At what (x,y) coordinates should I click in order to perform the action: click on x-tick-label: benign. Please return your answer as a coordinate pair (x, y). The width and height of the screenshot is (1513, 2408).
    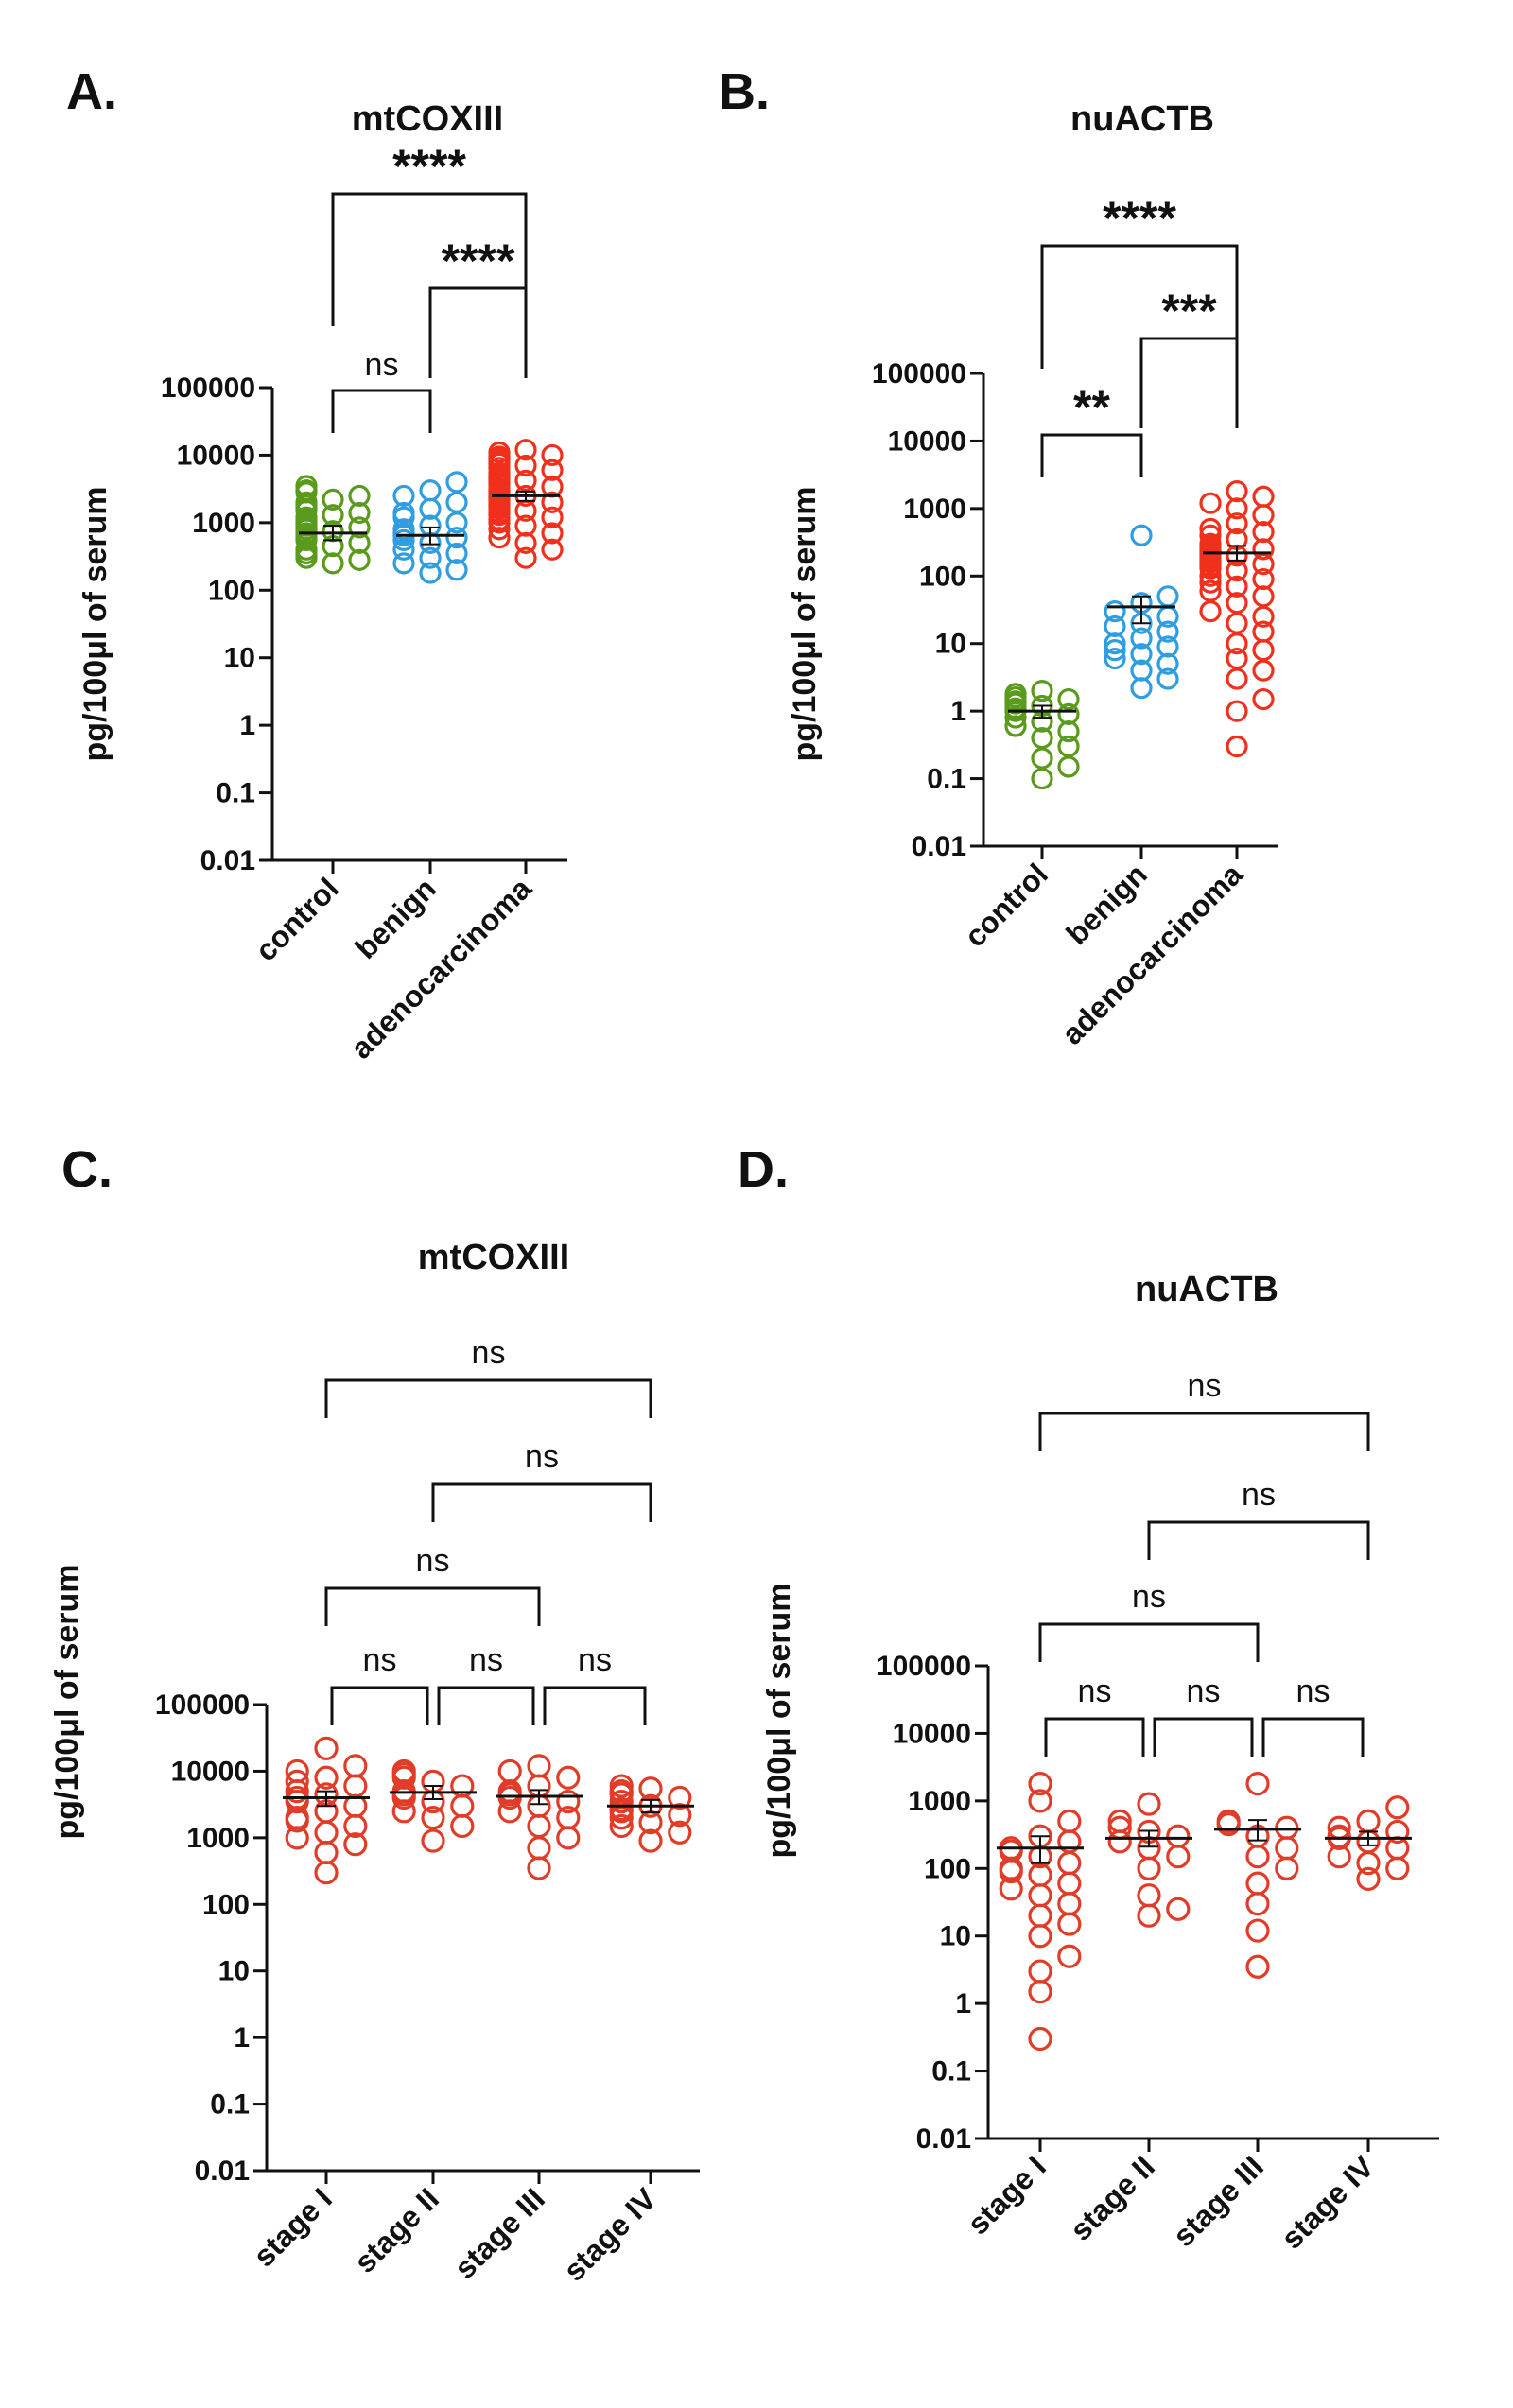
    Looking at the image, I should click on (1106, 904).